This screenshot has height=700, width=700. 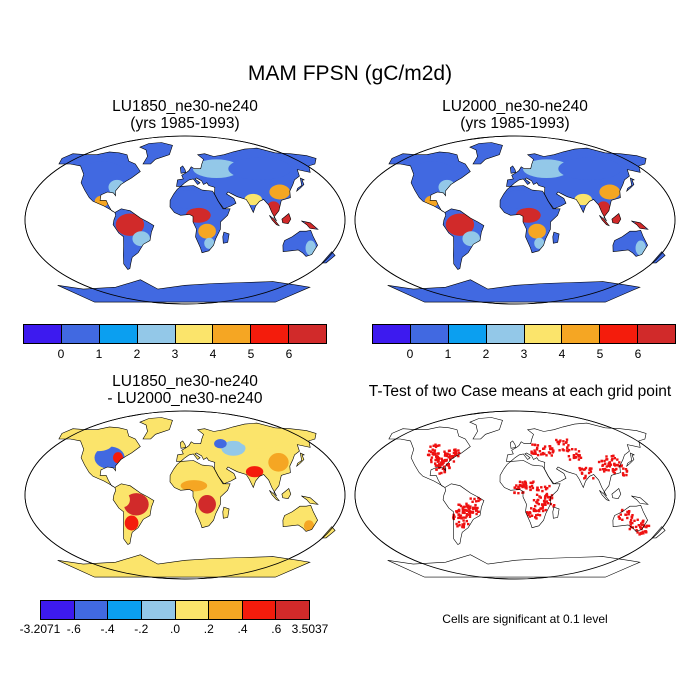 I want to click on panel-3-title-line1: LU1850_ne30-ne240, so click(x=185, y=381).